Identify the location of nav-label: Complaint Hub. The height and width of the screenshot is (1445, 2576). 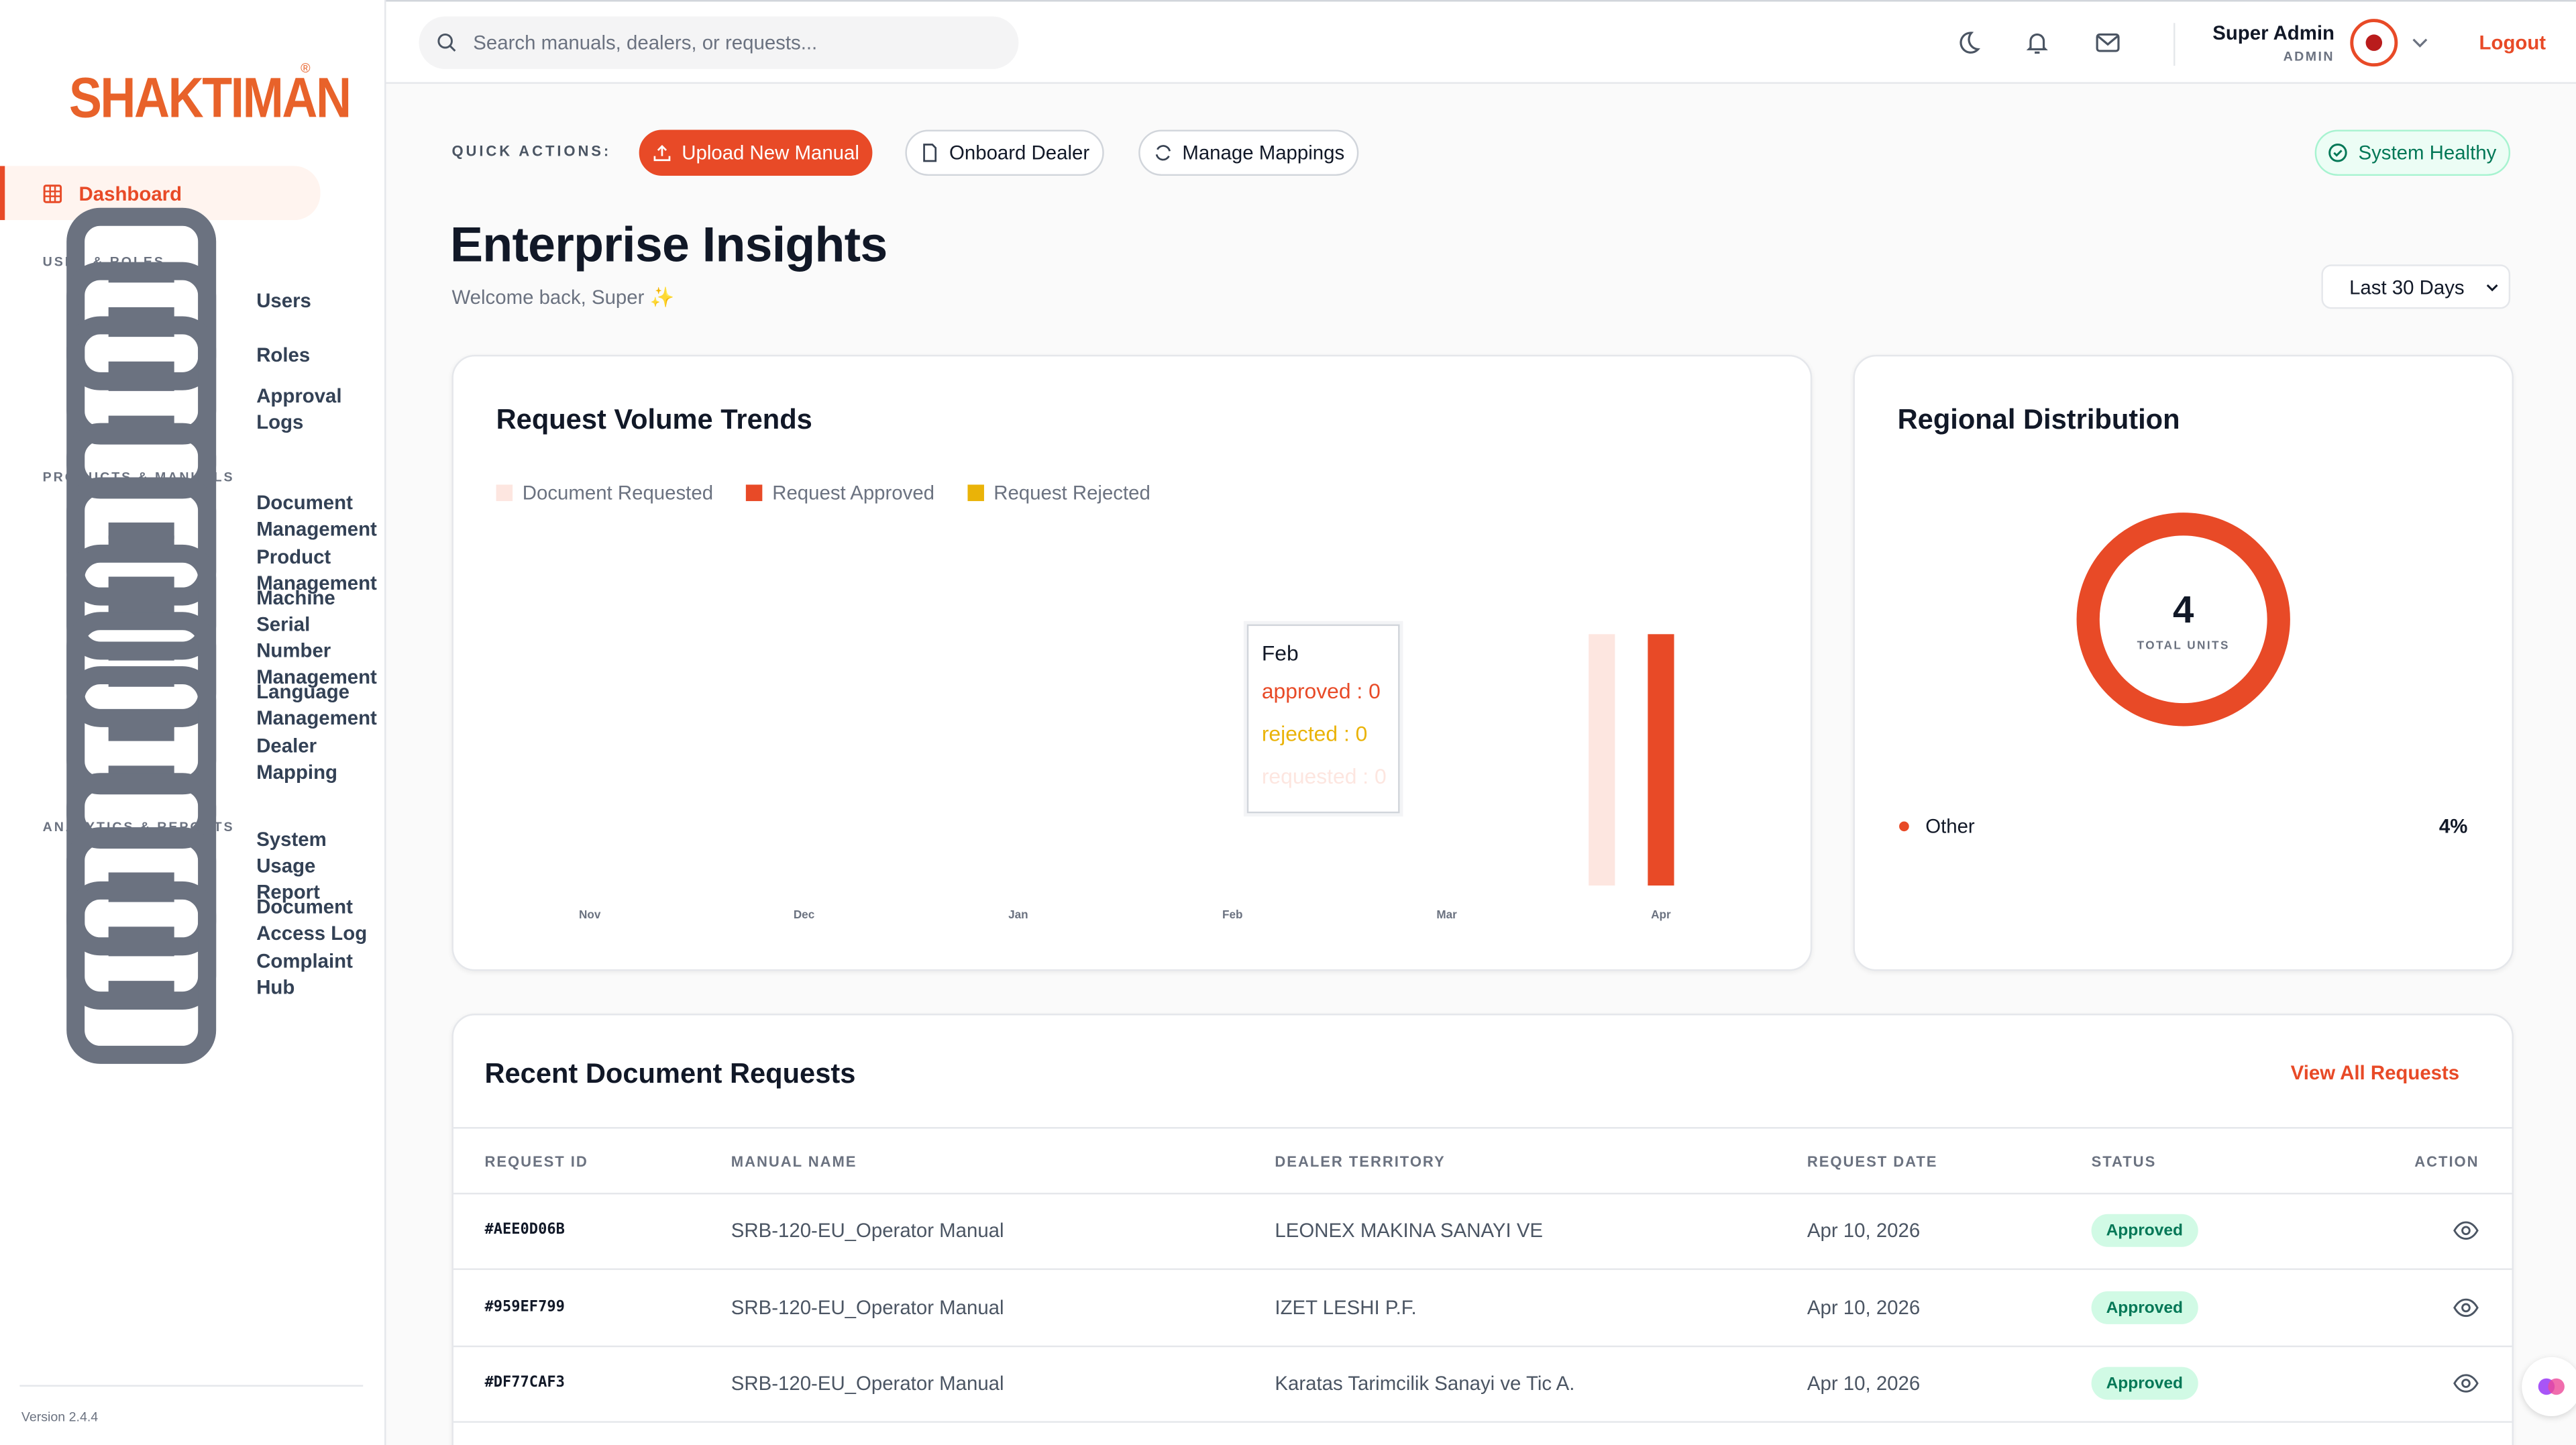
(304, 973).